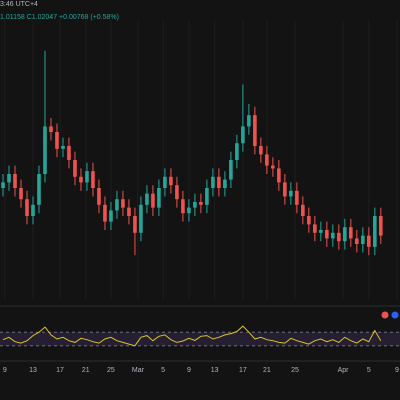 The height and width of the screenshot is (400, 400). Describe the element at coordinates (19, 4) in the screenshot. I see `header-time: 3:46 UTC+4` at that location.